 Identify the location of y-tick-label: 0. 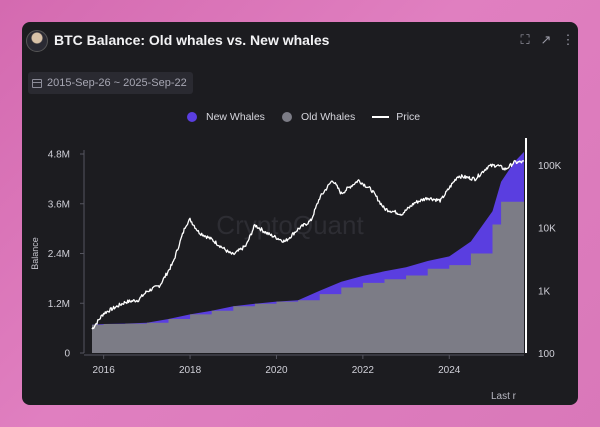
(67, 354).